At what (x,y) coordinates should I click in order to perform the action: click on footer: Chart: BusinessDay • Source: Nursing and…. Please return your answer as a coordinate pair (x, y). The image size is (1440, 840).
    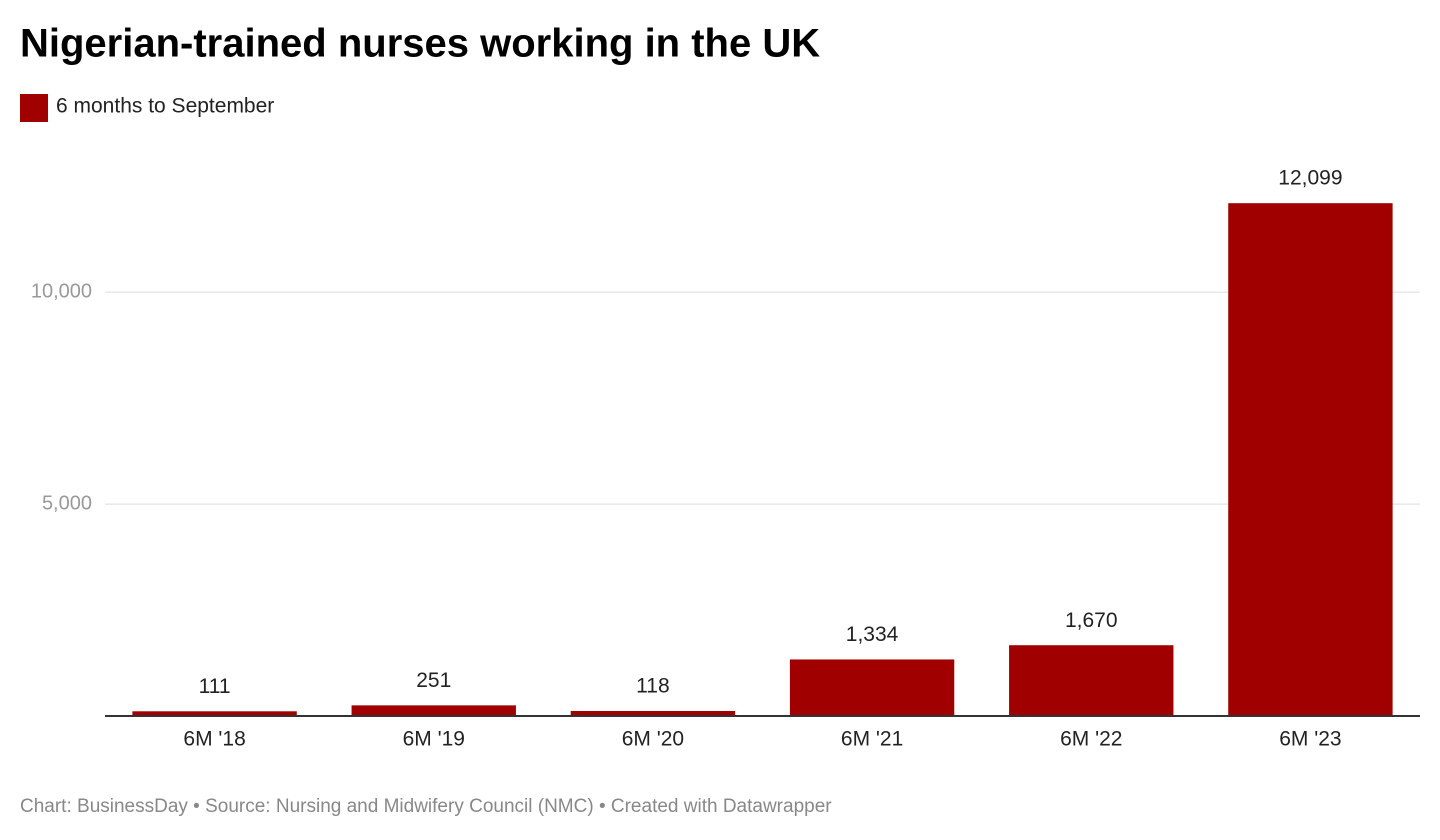
    Looking at the image, I should click on (426, 806).